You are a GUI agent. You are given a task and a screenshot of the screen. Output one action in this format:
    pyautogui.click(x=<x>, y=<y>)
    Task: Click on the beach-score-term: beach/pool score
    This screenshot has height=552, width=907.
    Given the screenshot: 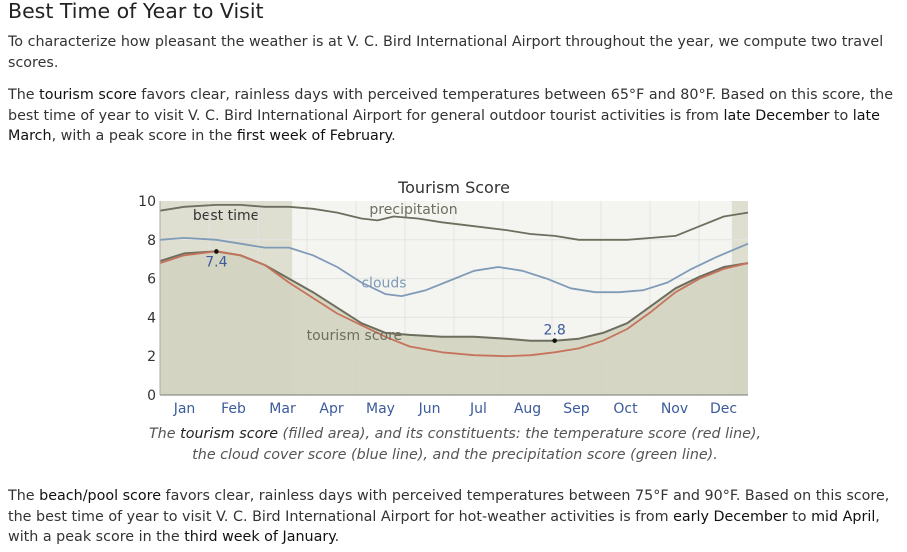 What is the action you would take?
    pyautogui.click(x=100, y=496)
    